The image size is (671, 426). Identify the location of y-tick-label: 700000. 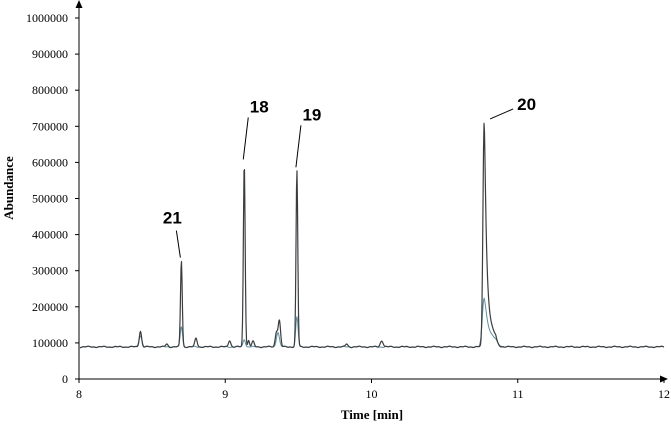
(50, 126).